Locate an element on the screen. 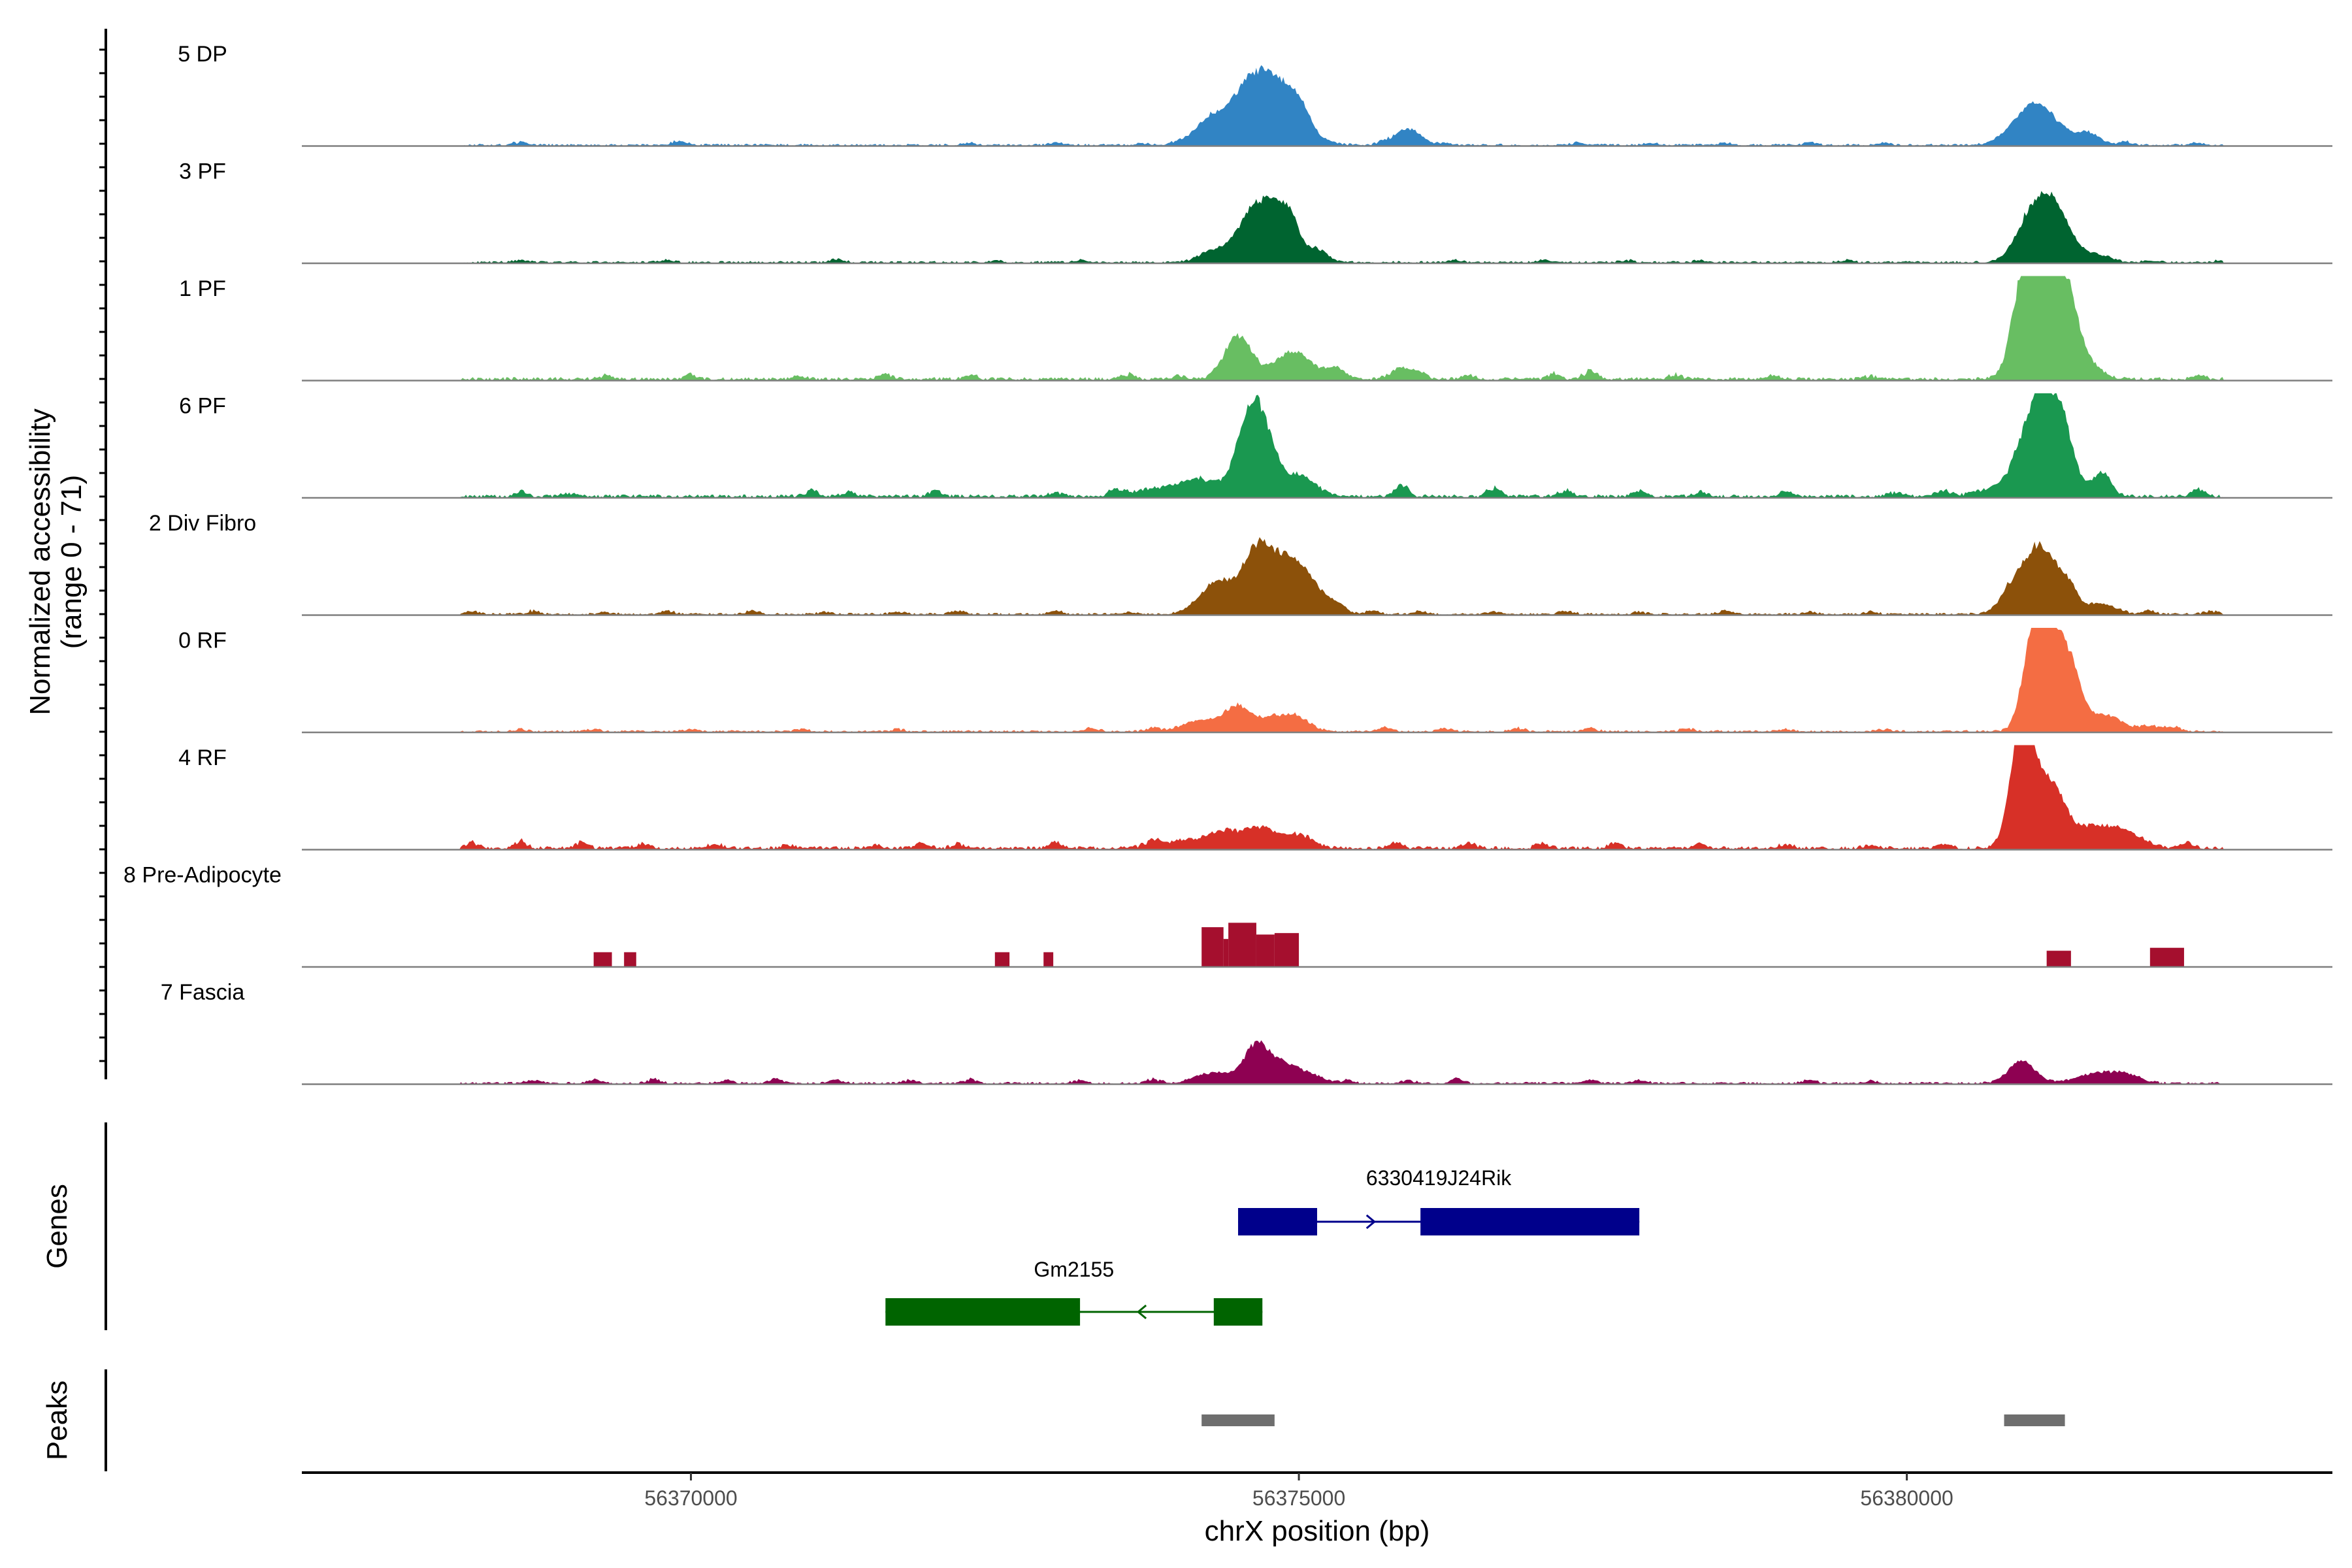 This screenshot has height=1568, width=2352. x-tick-label: 56370000 is located at coordinates (690, 1498).